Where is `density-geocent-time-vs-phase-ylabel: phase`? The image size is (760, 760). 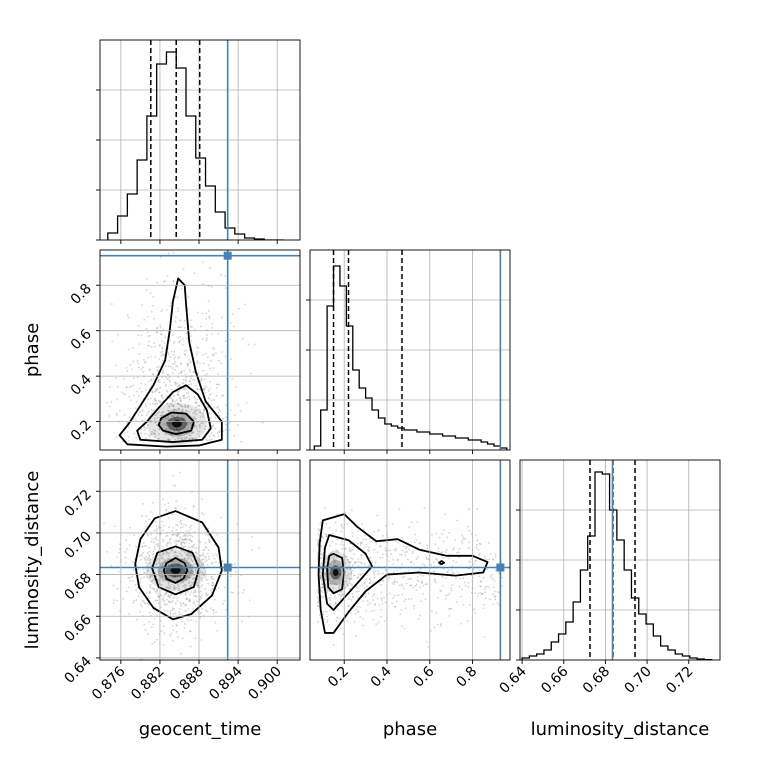 density-geocent-time-vs-phase-ylabel: phase is located at coordinates (32, 350).